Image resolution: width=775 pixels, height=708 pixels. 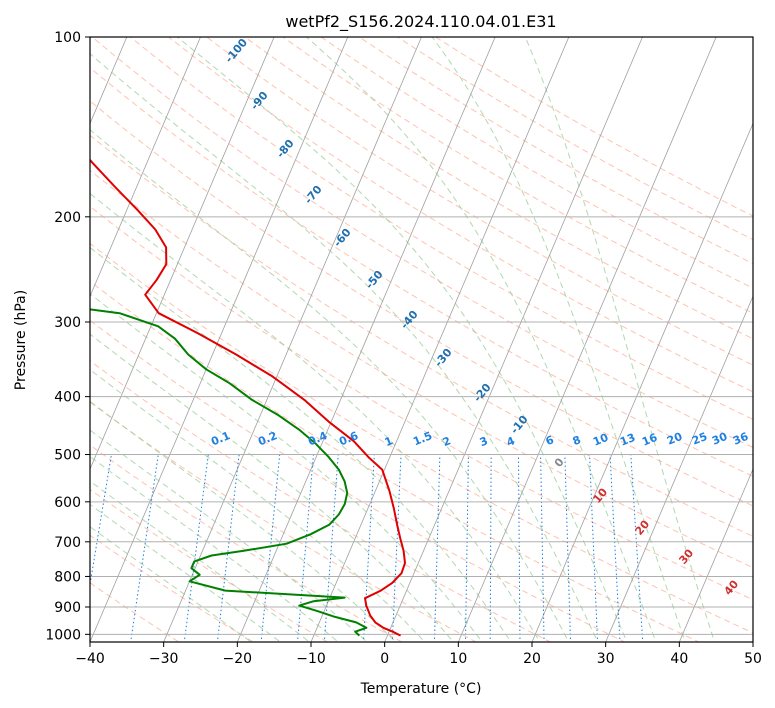 I want to click on mixing-ratio-label: 3, so click(x=484, y=441).